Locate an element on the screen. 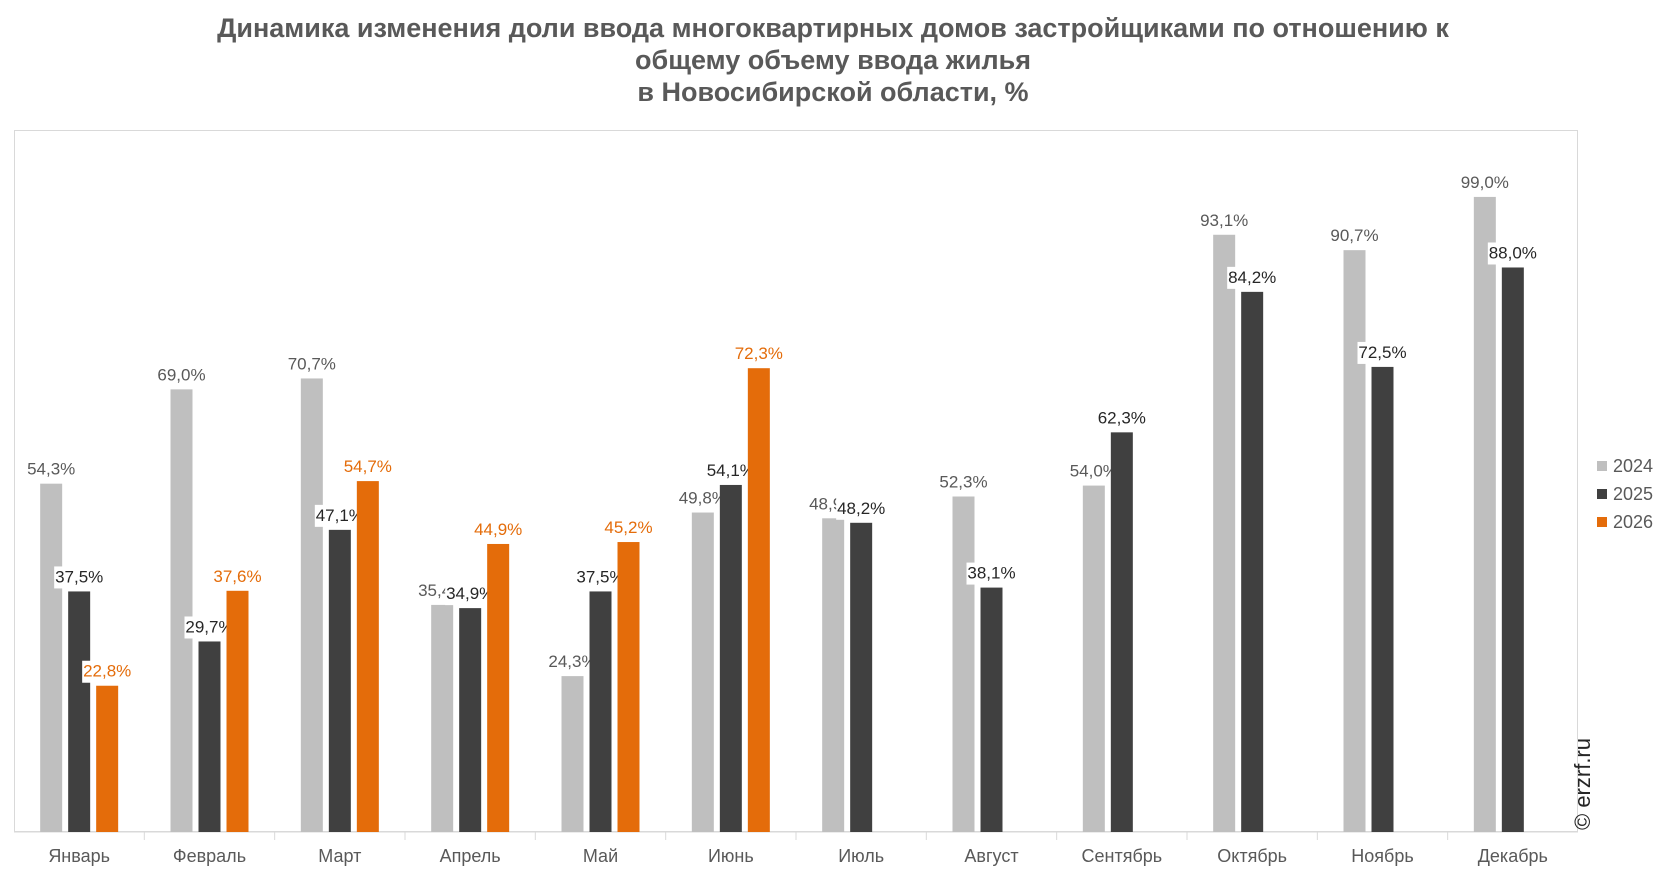 The image size is (1666, 872). data-label-2024: 69,0% is located at coordinates (181, 374).